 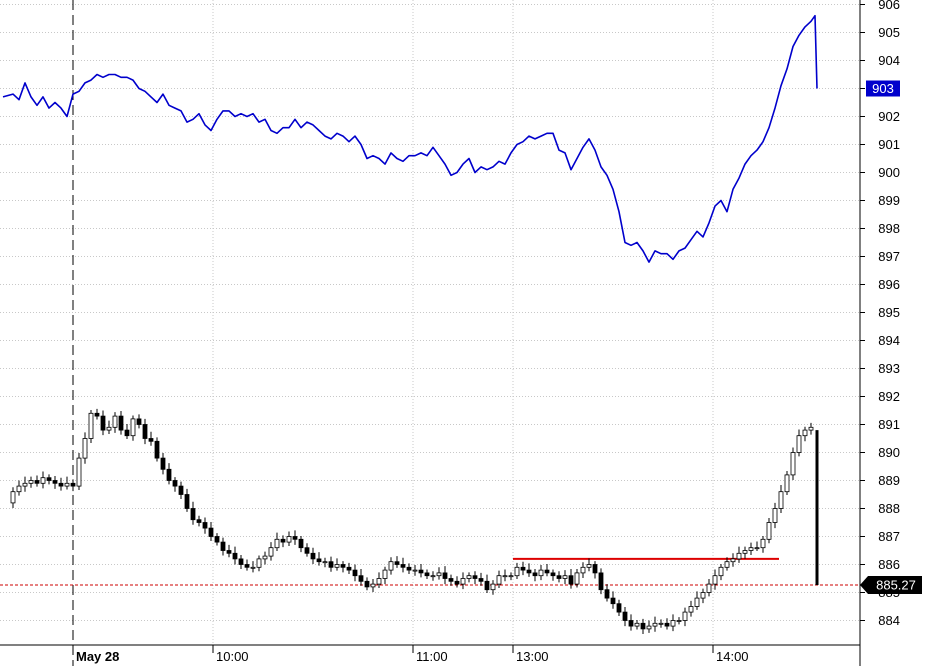 I want to click on y-tick-label: 898, so click(x=889, y=228).